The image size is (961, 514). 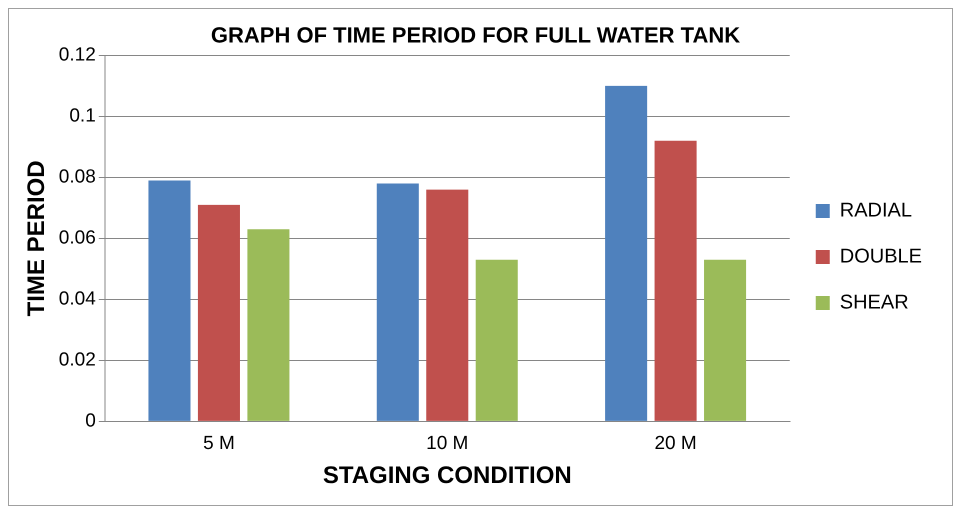 What do you see at coordinates (447, 443) in the screenshot?
I see `x-tick-label: 10 M` at bounding box center [447, 443].